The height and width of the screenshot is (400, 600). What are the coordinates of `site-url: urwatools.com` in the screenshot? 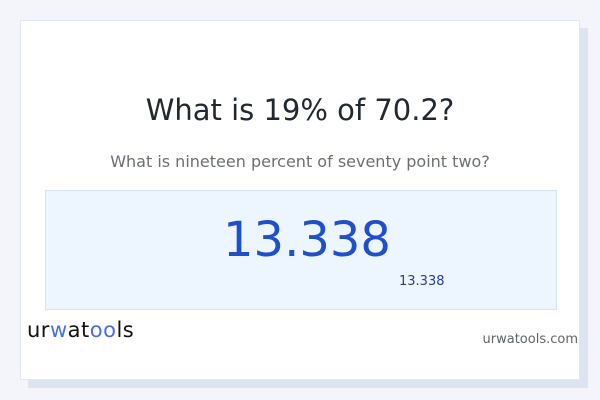 It's located at (530, 339).